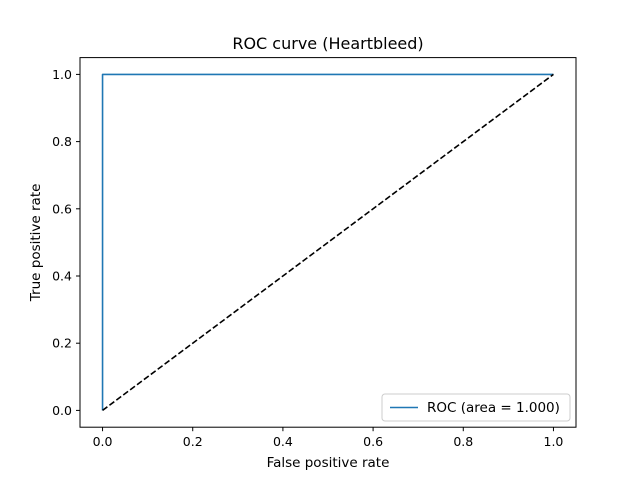 This screenshot has height=485, width=640. I want to click on y-tick-label: 0.4, so click(62, 276).